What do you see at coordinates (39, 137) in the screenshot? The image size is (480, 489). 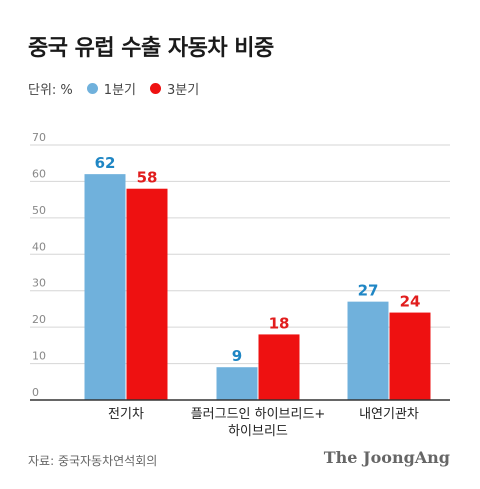 I see `y-tick-label: 70` at bounding box center [39, 137].